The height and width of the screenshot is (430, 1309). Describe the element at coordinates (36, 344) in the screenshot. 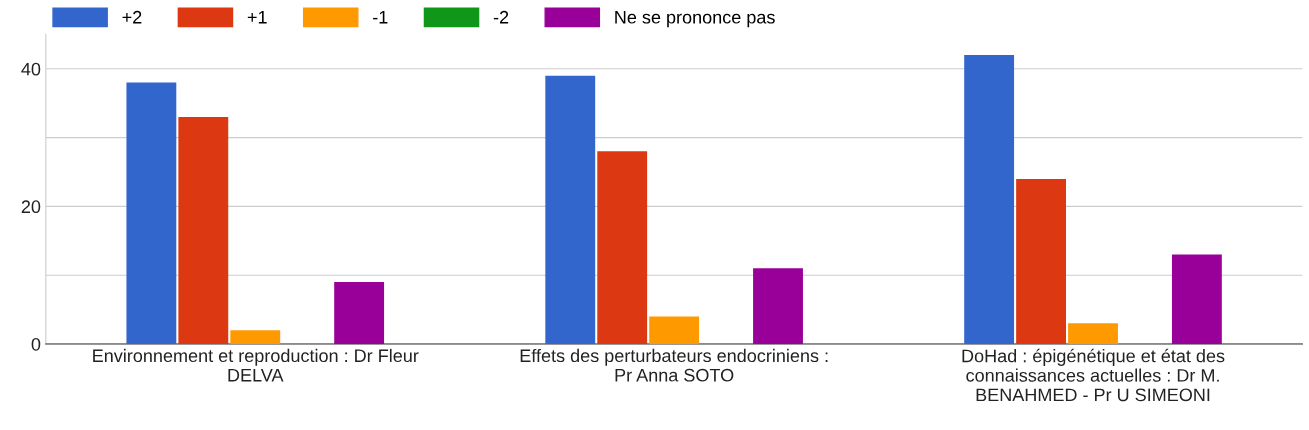

I see `y-tick-label: 0` at that location.